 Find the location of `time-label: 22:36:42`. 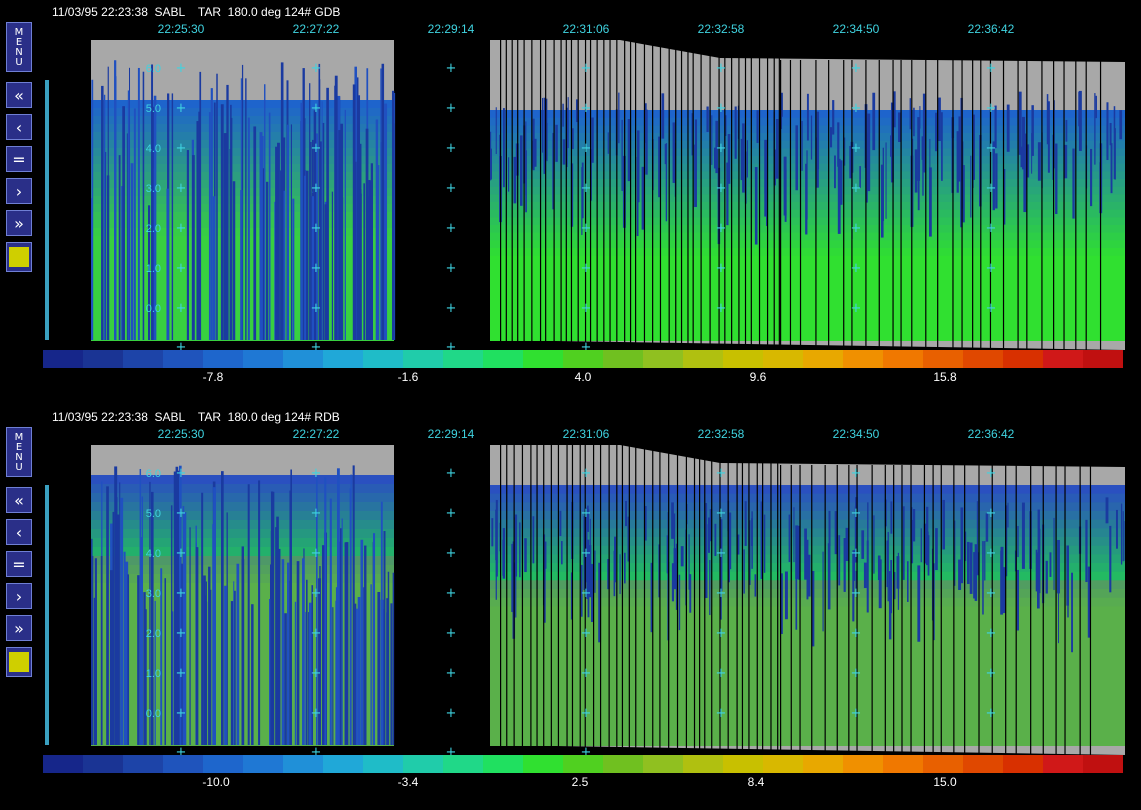

time-label: 22:36:42 is located at coordinates (991, 29).